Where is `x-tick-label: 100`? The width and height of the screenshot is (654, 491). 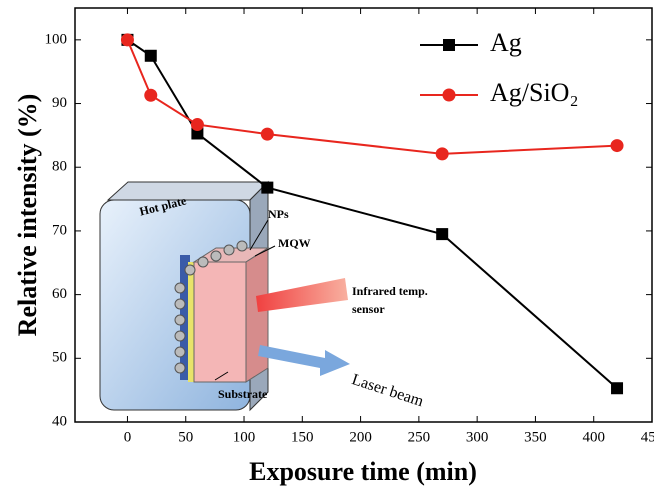 x-tick-label: 100 is located at coordinates (244, 437).